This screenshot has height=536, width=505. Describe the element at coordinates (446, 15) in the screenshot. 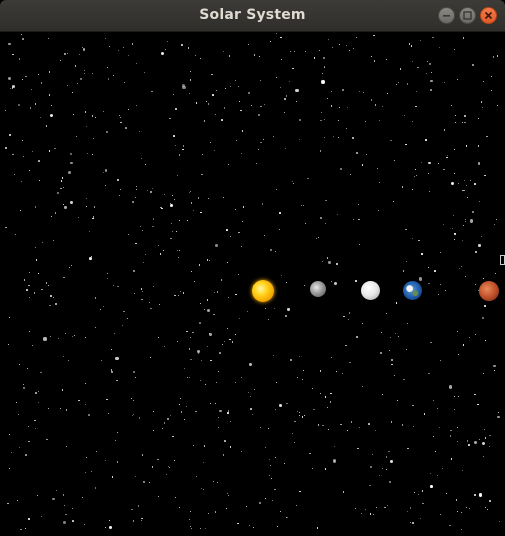

I see `minimize-button` at that location.